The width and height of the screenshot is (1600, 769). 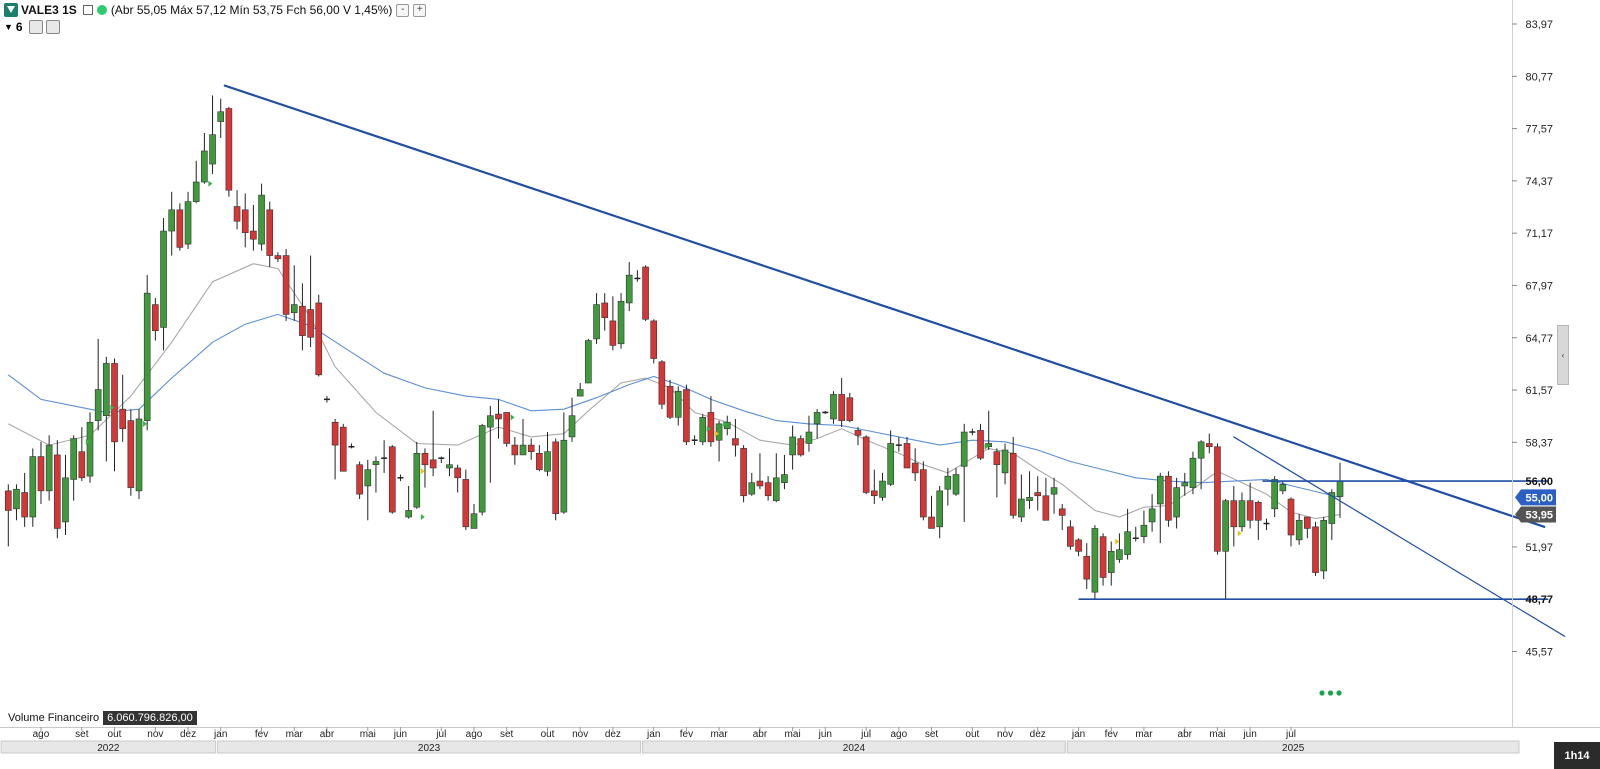 What do you see at coordinates (1539, 653) in the screenshot?
I see `price-tick-label: 45,57` at bounding box center [1539, 653].